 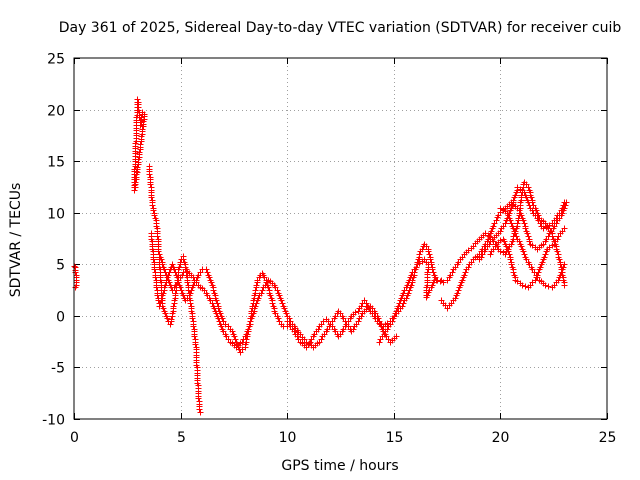 I want to click on x-tick-label: 0, so click(x=74, y=438).